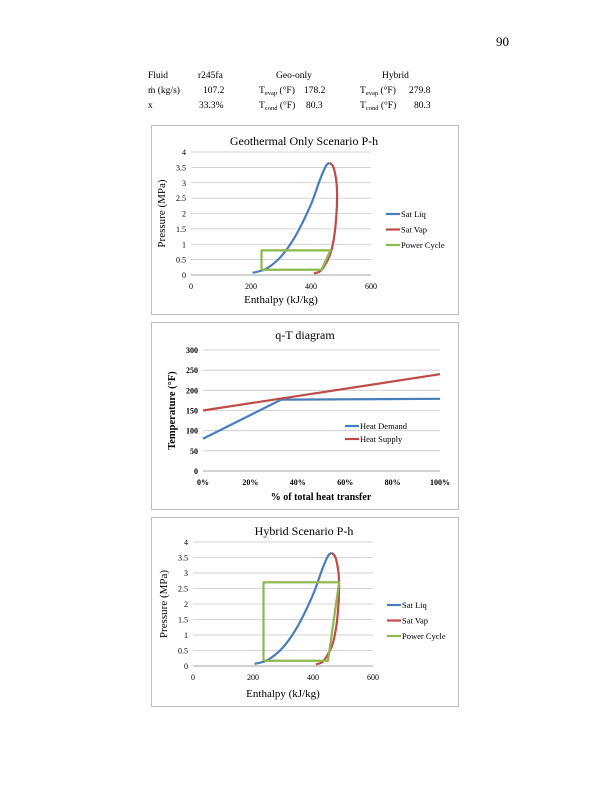 Image resolution: width=612 pixels, height=792 pixels. Describe the element at coordinates (384, 426) in the screenshot. I see `legend-label-heat-demand: Heat Demand` at that location.